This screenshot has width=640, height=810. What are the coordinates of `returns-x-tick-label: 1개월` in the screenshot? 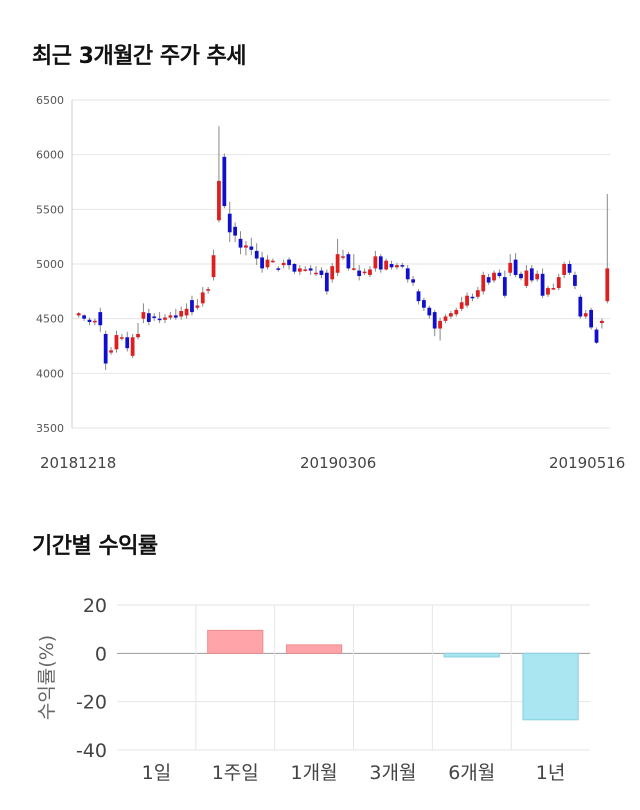 It's located at (314, 773).